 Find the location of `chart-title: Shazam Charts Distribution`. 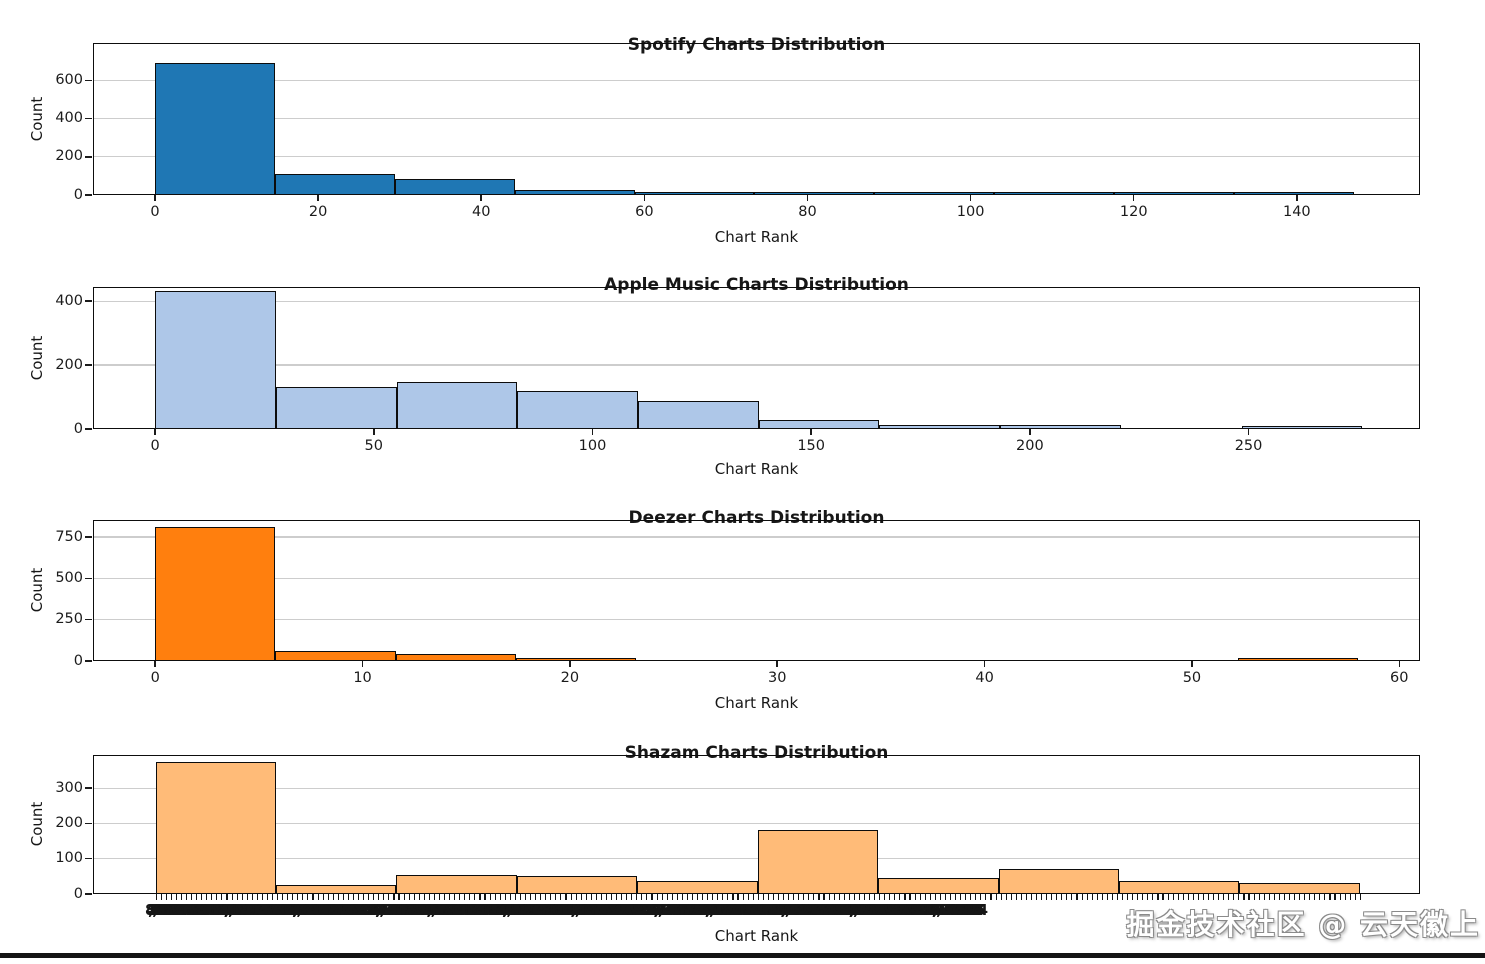

chart-title: Shazam Charts Distribution is located at coordinates (756, 753).